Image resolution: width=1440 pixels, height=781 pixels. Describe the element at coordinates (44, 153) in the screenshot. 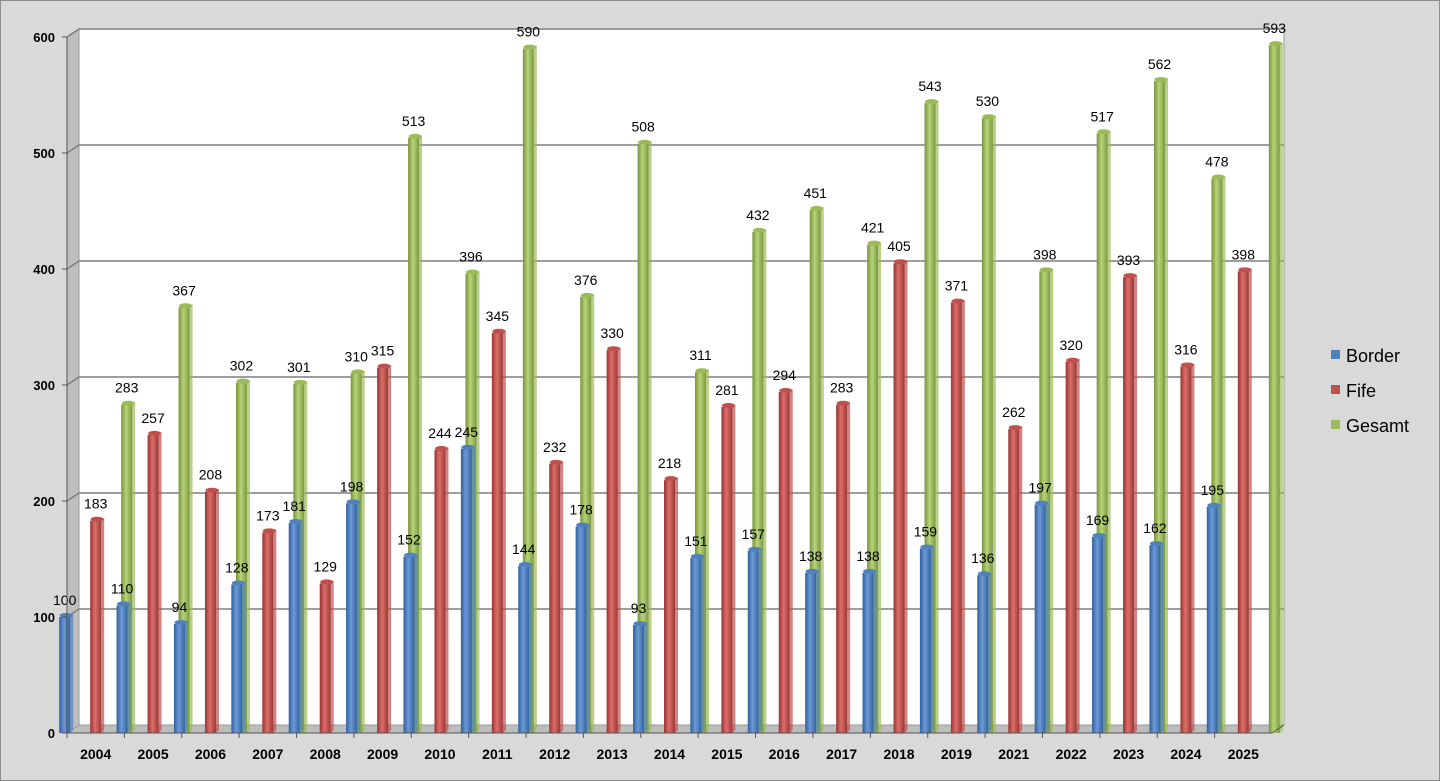

I see `y-tick-label: 500` at that location.